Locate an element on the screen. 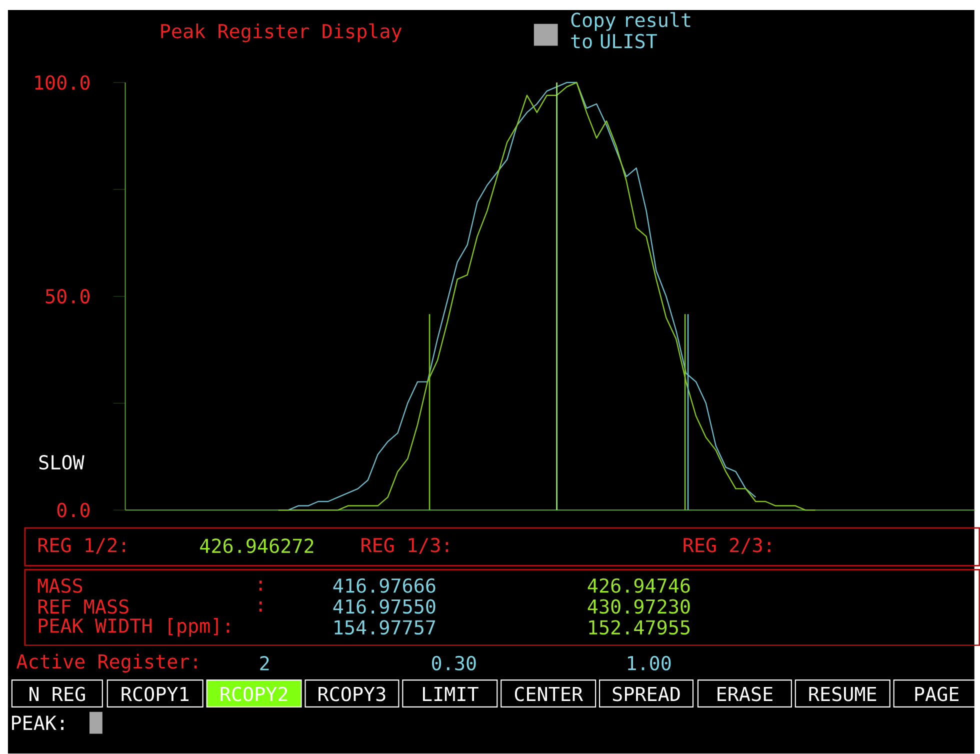  text: 416.97666 is located at coordinates (384, 586).